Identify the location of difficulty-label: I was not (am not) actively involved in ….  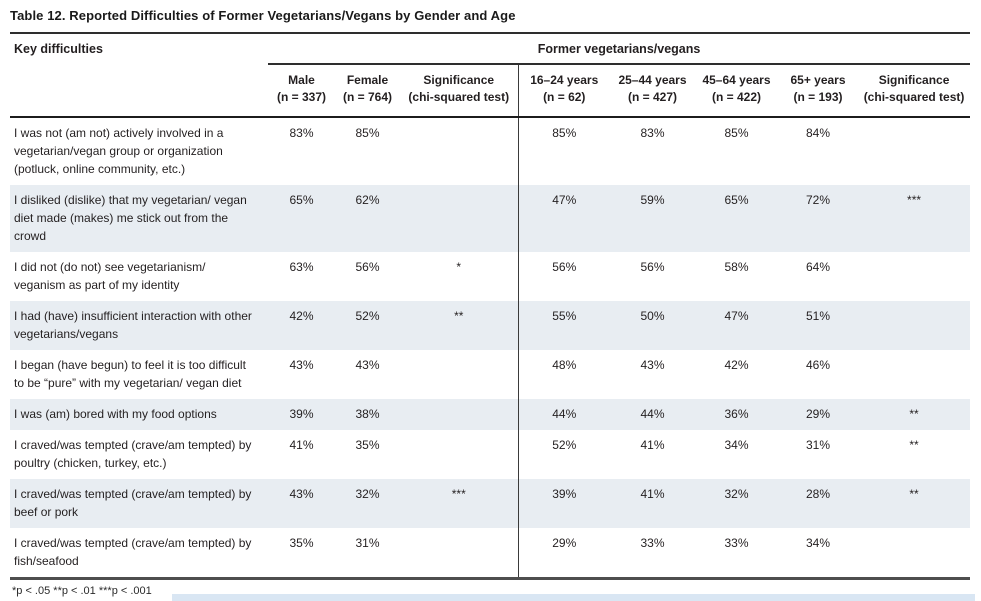
(119, 150).